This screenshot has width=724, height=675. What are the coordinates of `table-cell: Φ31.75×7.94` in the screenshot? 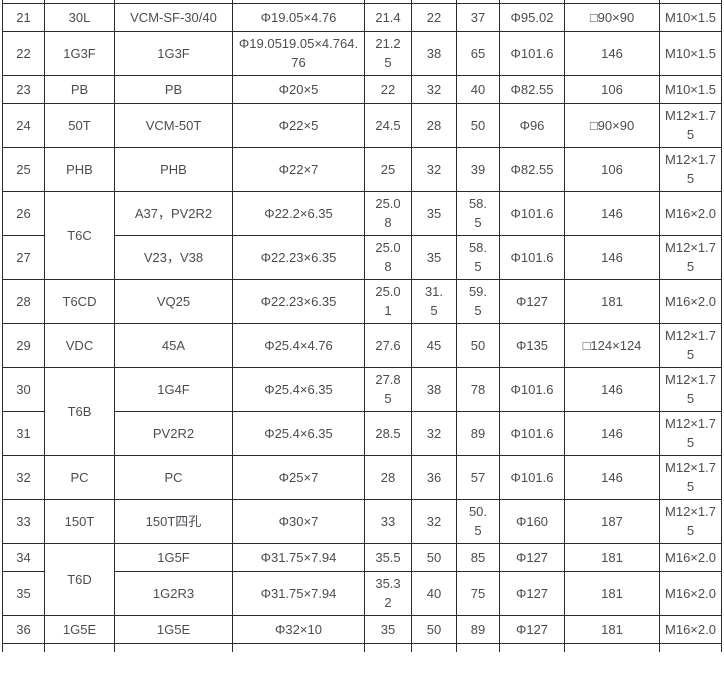 It's located at (298, 557).